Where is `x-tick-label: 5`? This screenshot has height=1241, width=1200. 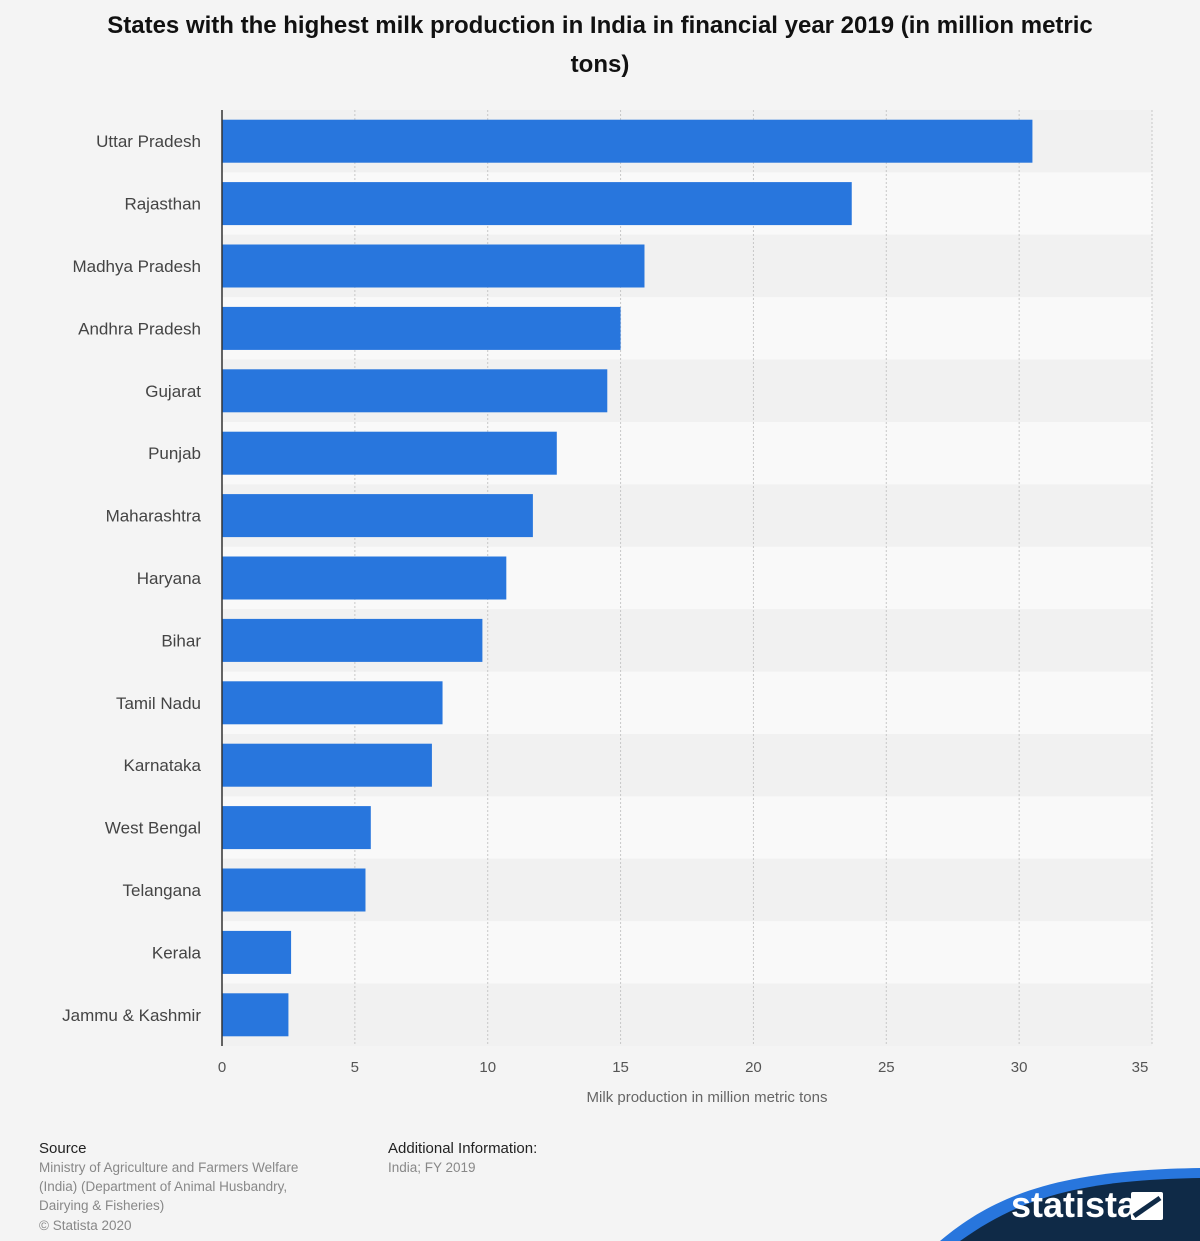 x-tick-label: 5 is located at coordinates (355, 1067).